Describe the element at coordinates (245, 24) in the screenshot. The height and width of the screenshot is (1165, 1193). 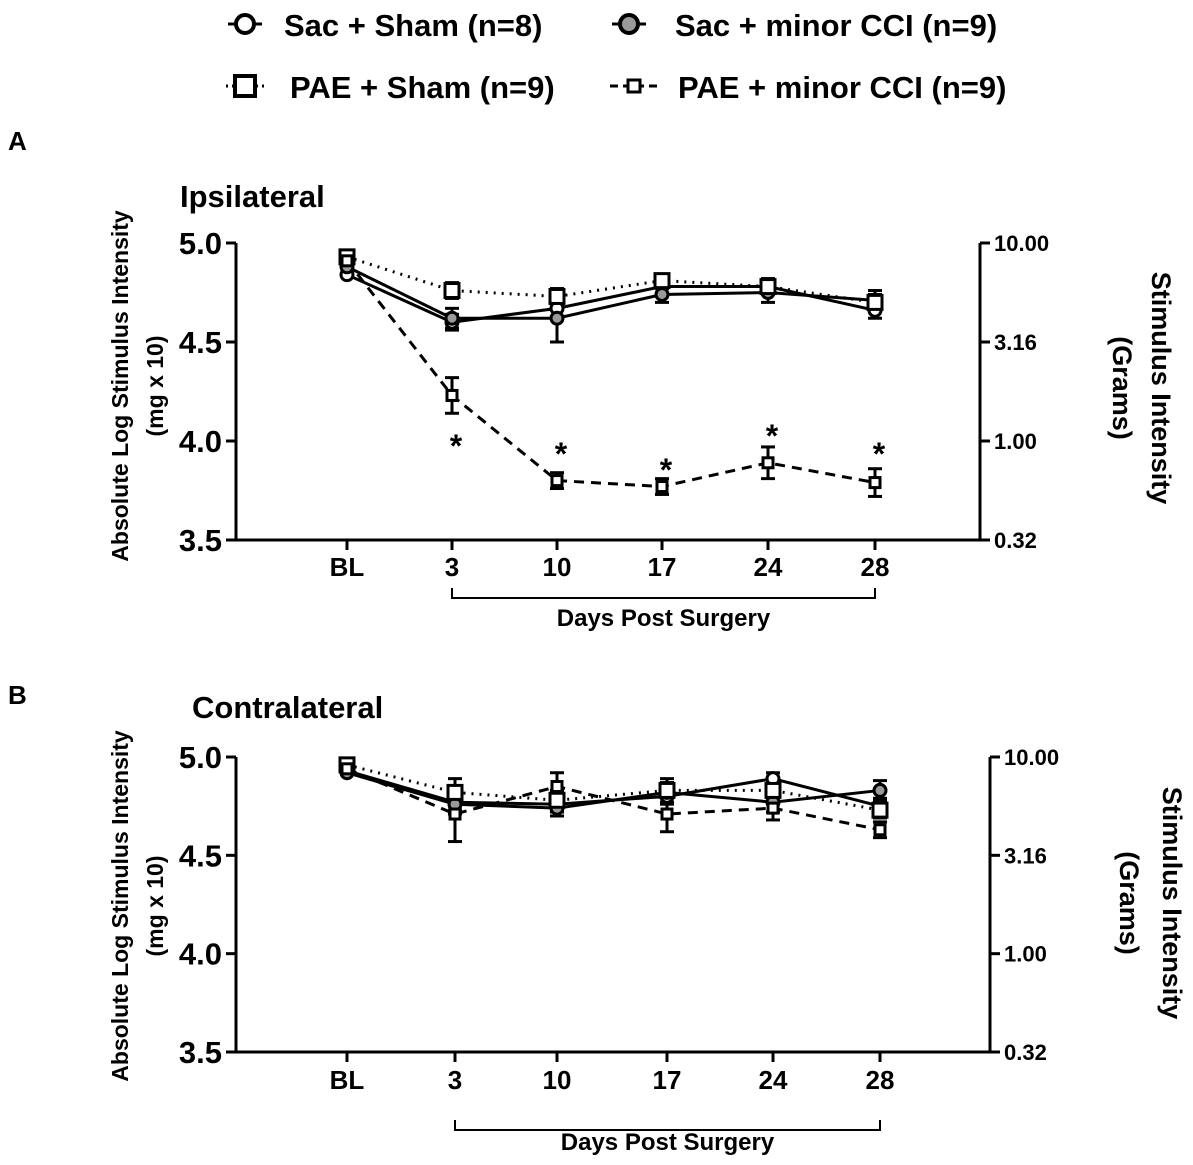
I see `circle-open-marker-icon` at that location.